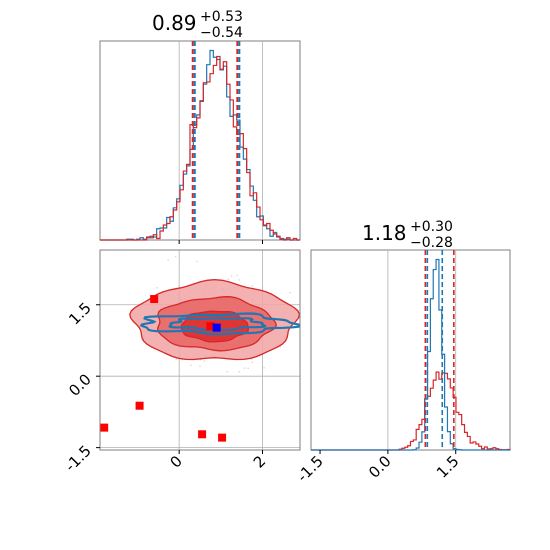 The height and width of the screenshot is (550, 550). Describe the element at coordinates (431, 227) in the screenshot. I see `hist2-title-plus: +0.30` at that location.